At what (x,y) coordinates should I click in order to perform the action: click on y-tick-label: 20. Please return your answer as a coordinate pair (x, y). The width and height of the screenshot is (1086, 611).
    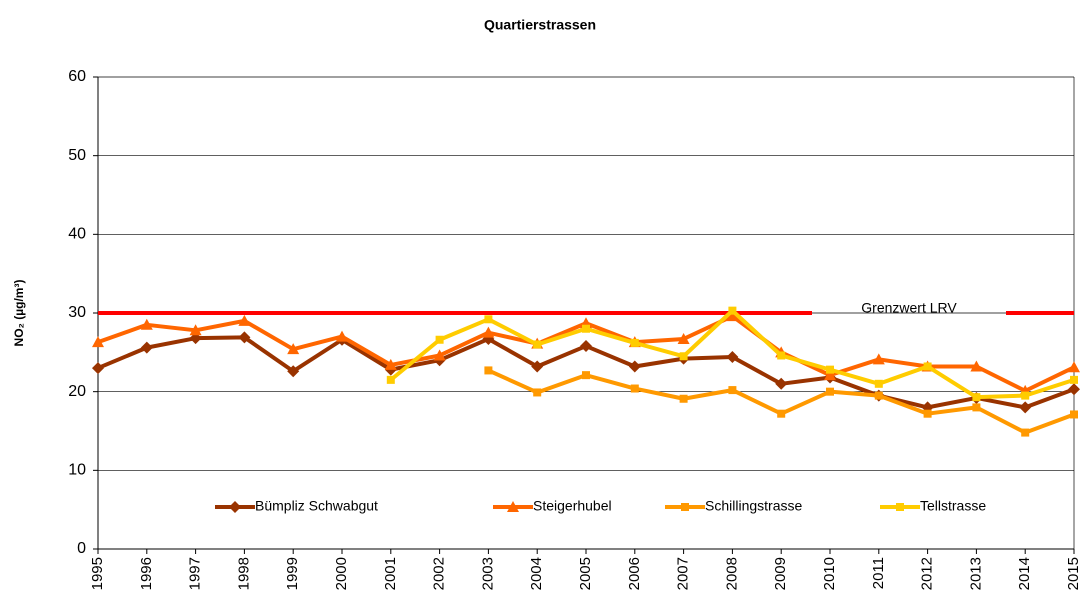
    Looking at the image, I should click on (77, 391).